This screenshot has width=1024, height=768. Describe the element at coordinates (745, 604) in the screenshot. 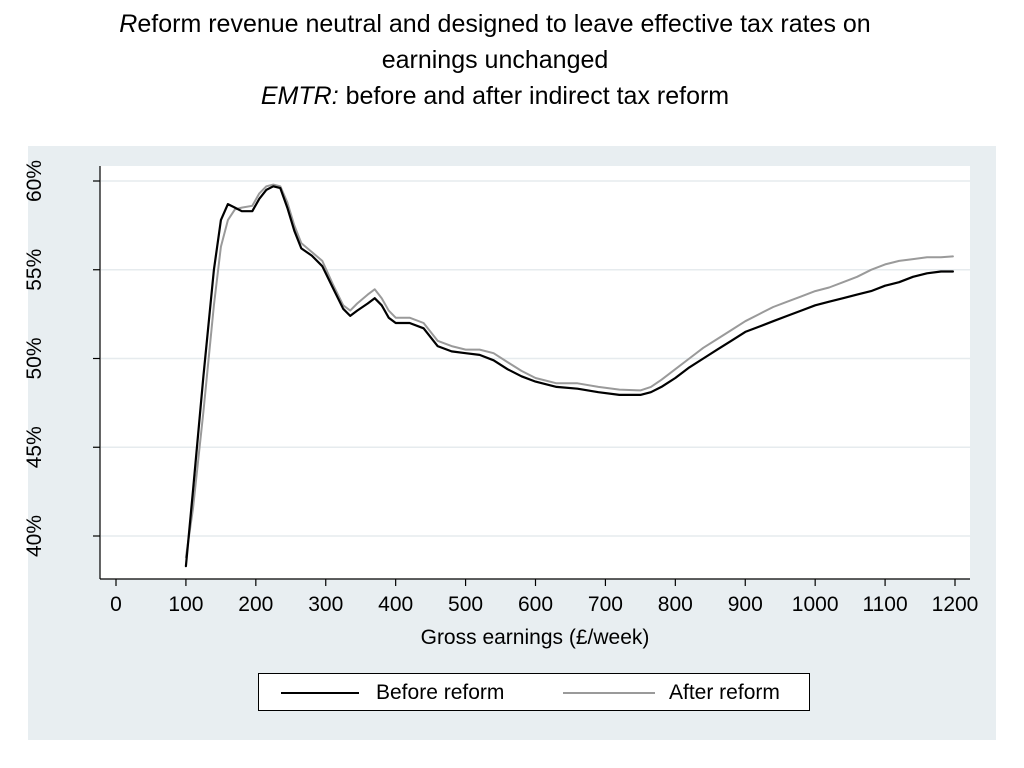

I see `x-tick-label: 900` at that location.